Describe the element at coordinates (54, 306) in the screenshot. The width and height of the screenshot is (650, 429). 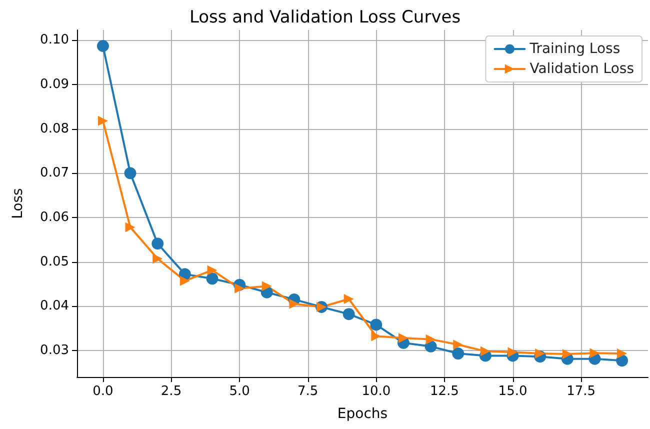
I see `y-tick-label: 0.04` at that location.